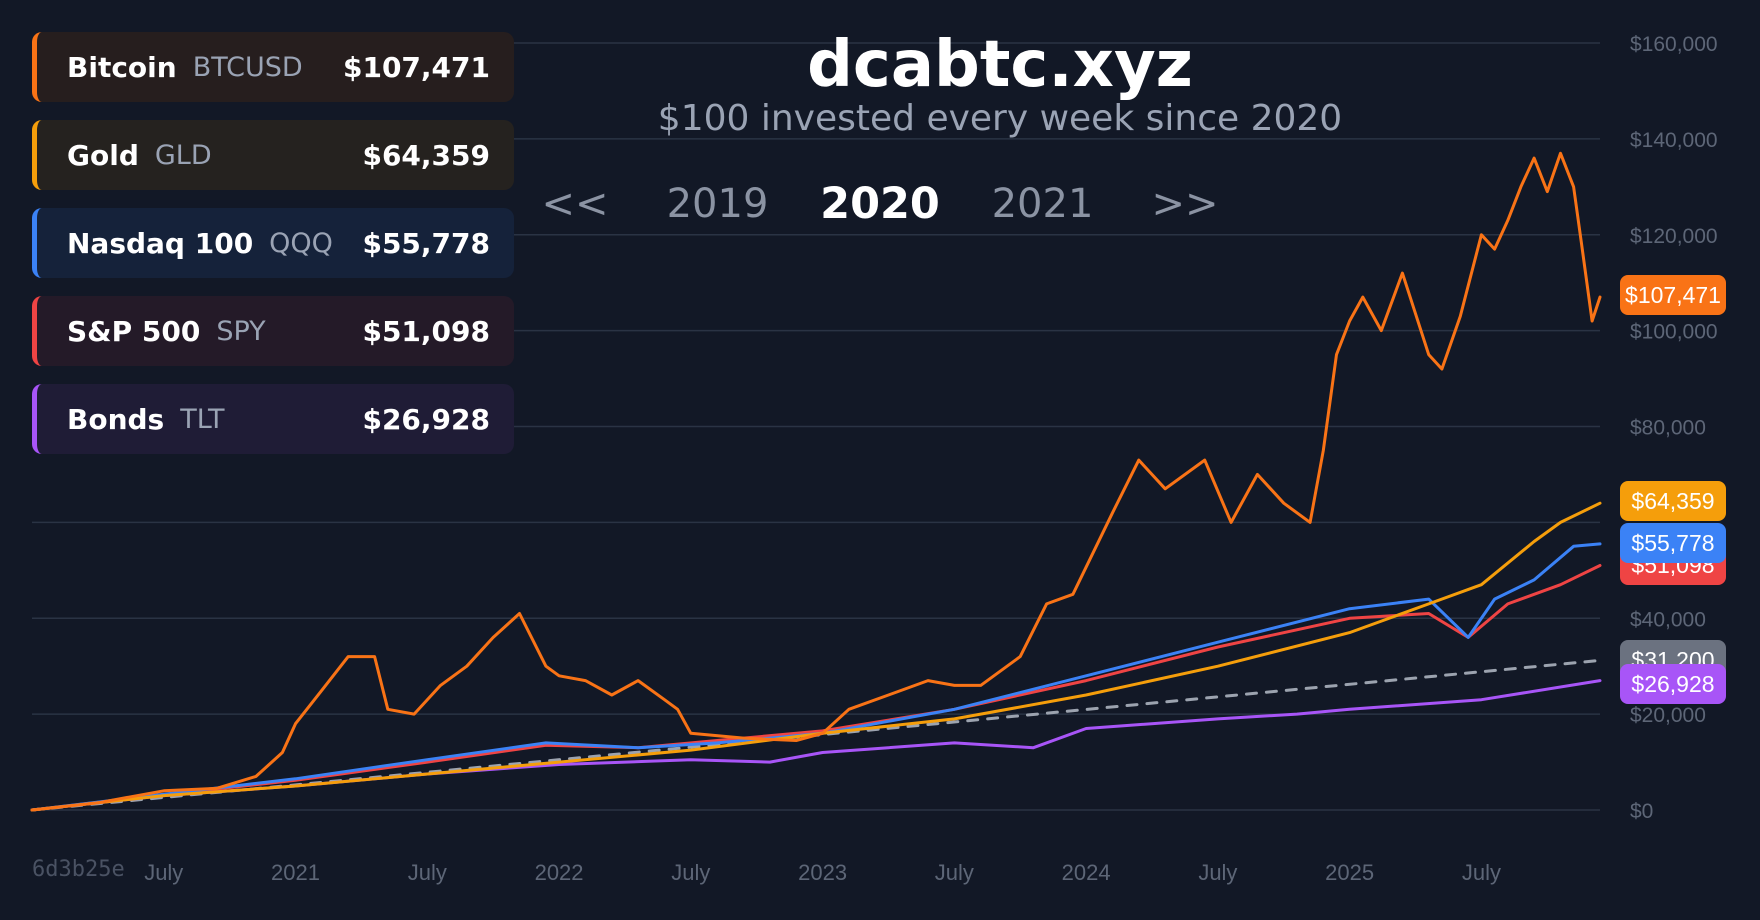 Image resolution: width=1760 pixels, height=920 pixels. I want to click on page-subtitle: $100 invested every week since 2020, so click(880, 118).